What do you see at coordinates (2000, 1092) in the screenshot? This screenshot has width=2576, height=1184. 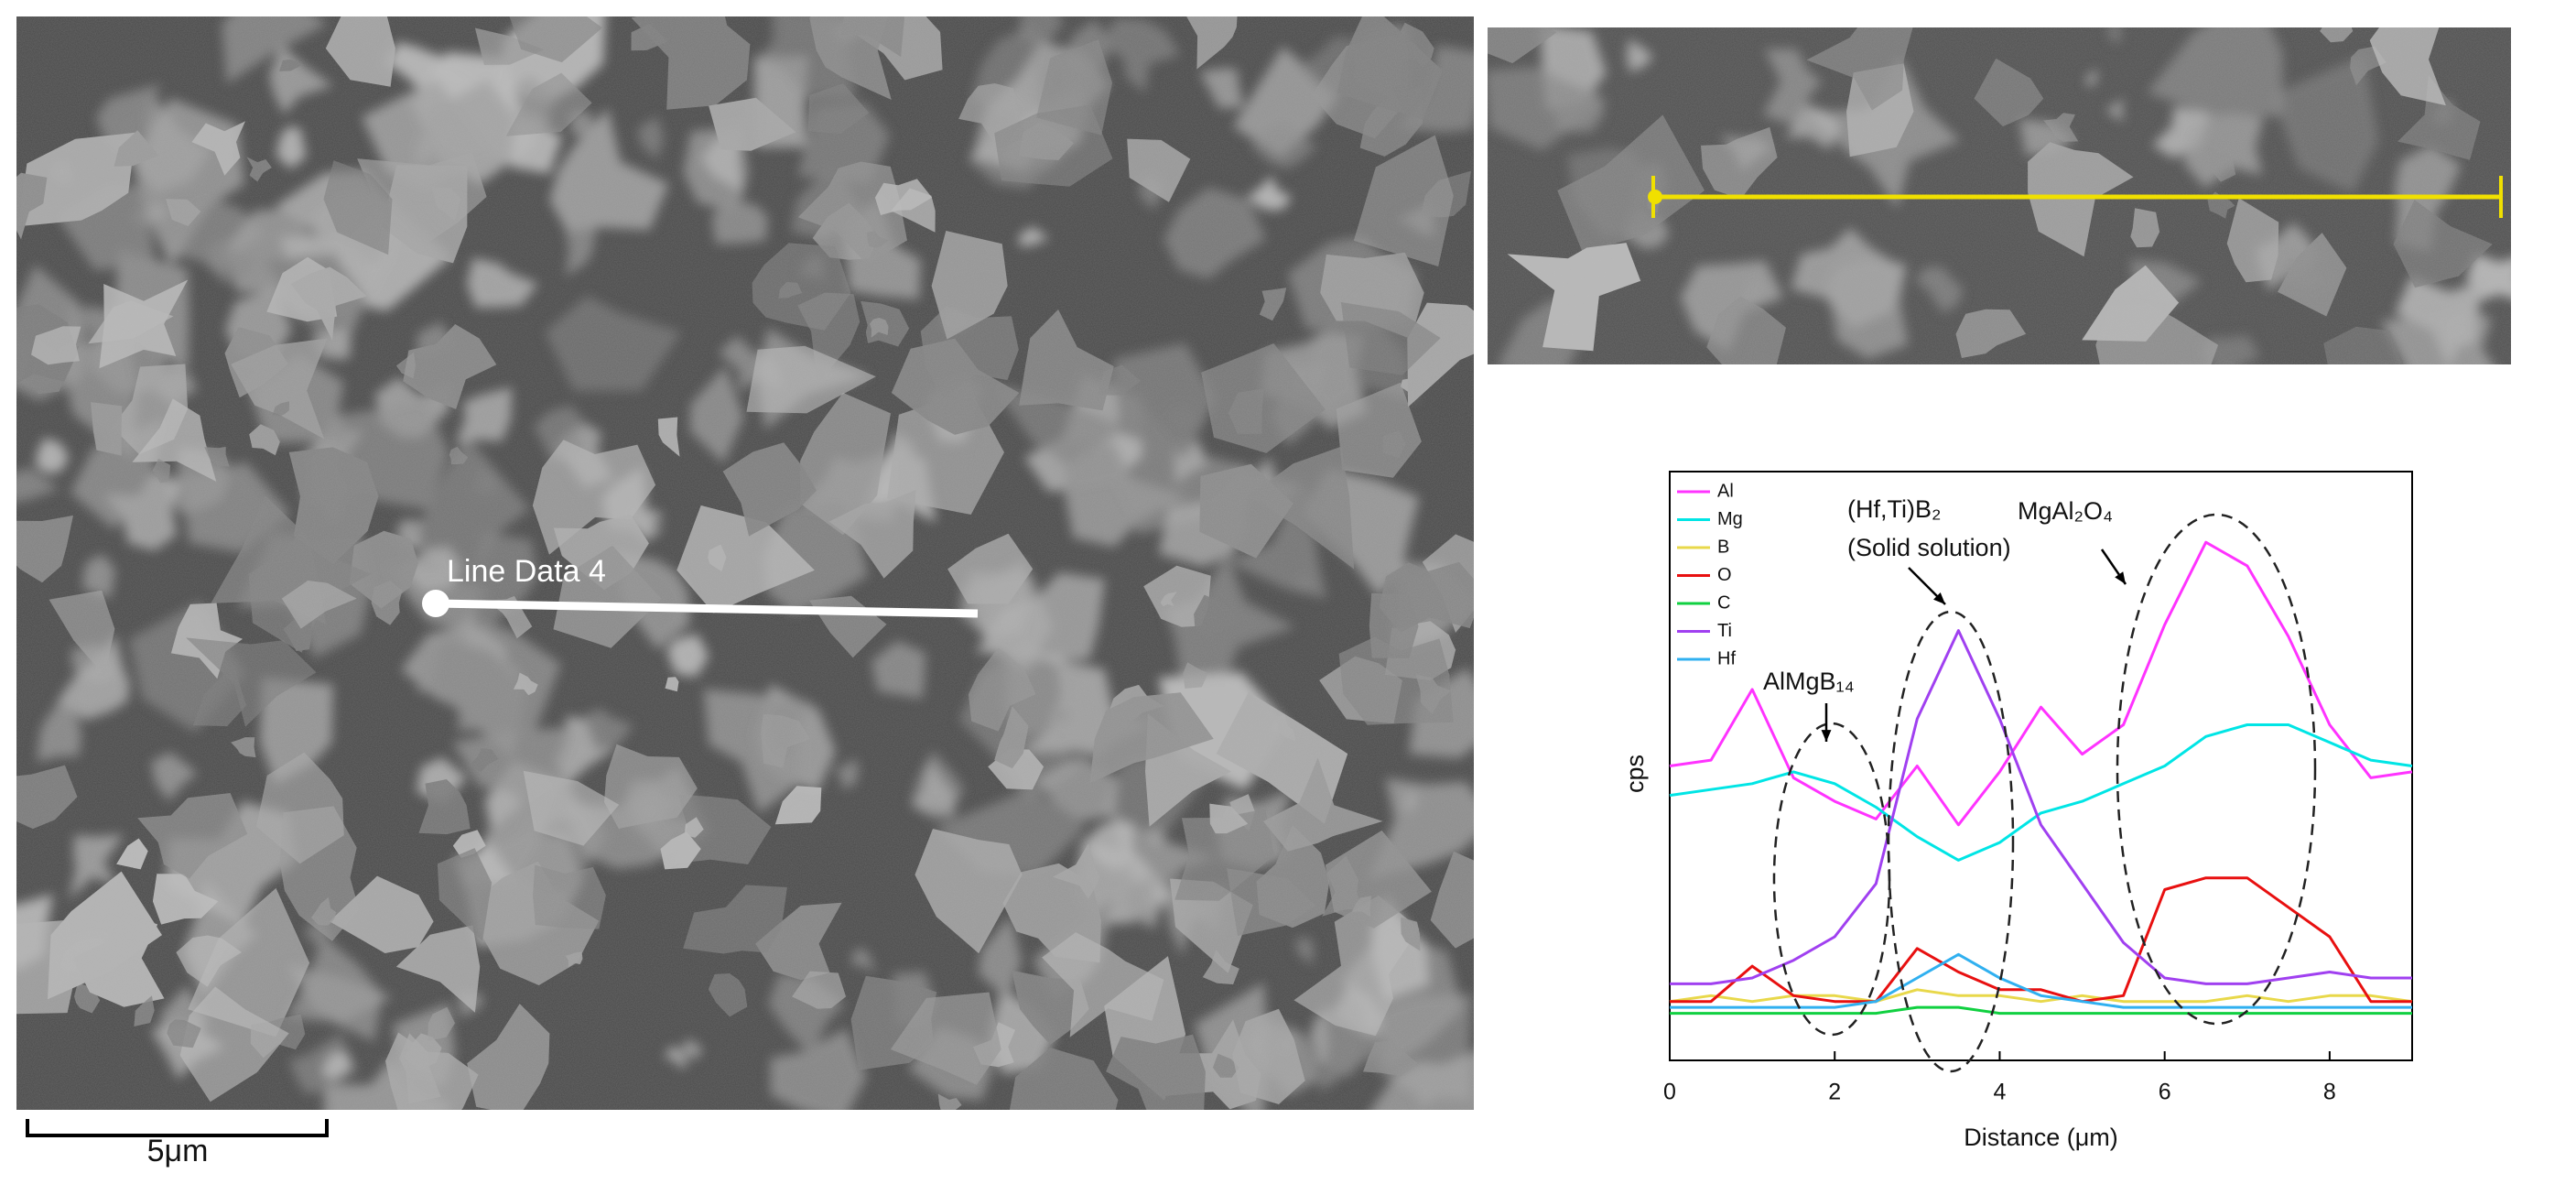 I see `x-tick-label: 4` at bounding box center [2000, 1092].